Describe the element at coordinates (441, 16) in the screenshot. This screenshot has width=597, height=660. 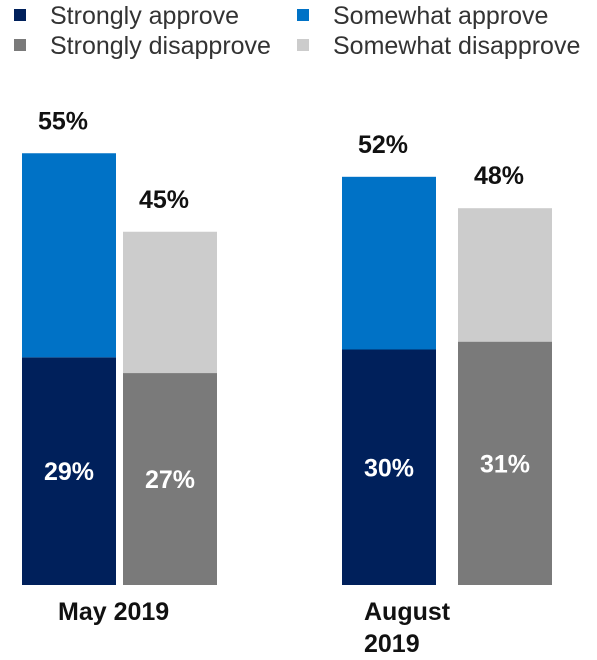
I see `legend-label-somewhat-approve: Somewhat approve` at that location.